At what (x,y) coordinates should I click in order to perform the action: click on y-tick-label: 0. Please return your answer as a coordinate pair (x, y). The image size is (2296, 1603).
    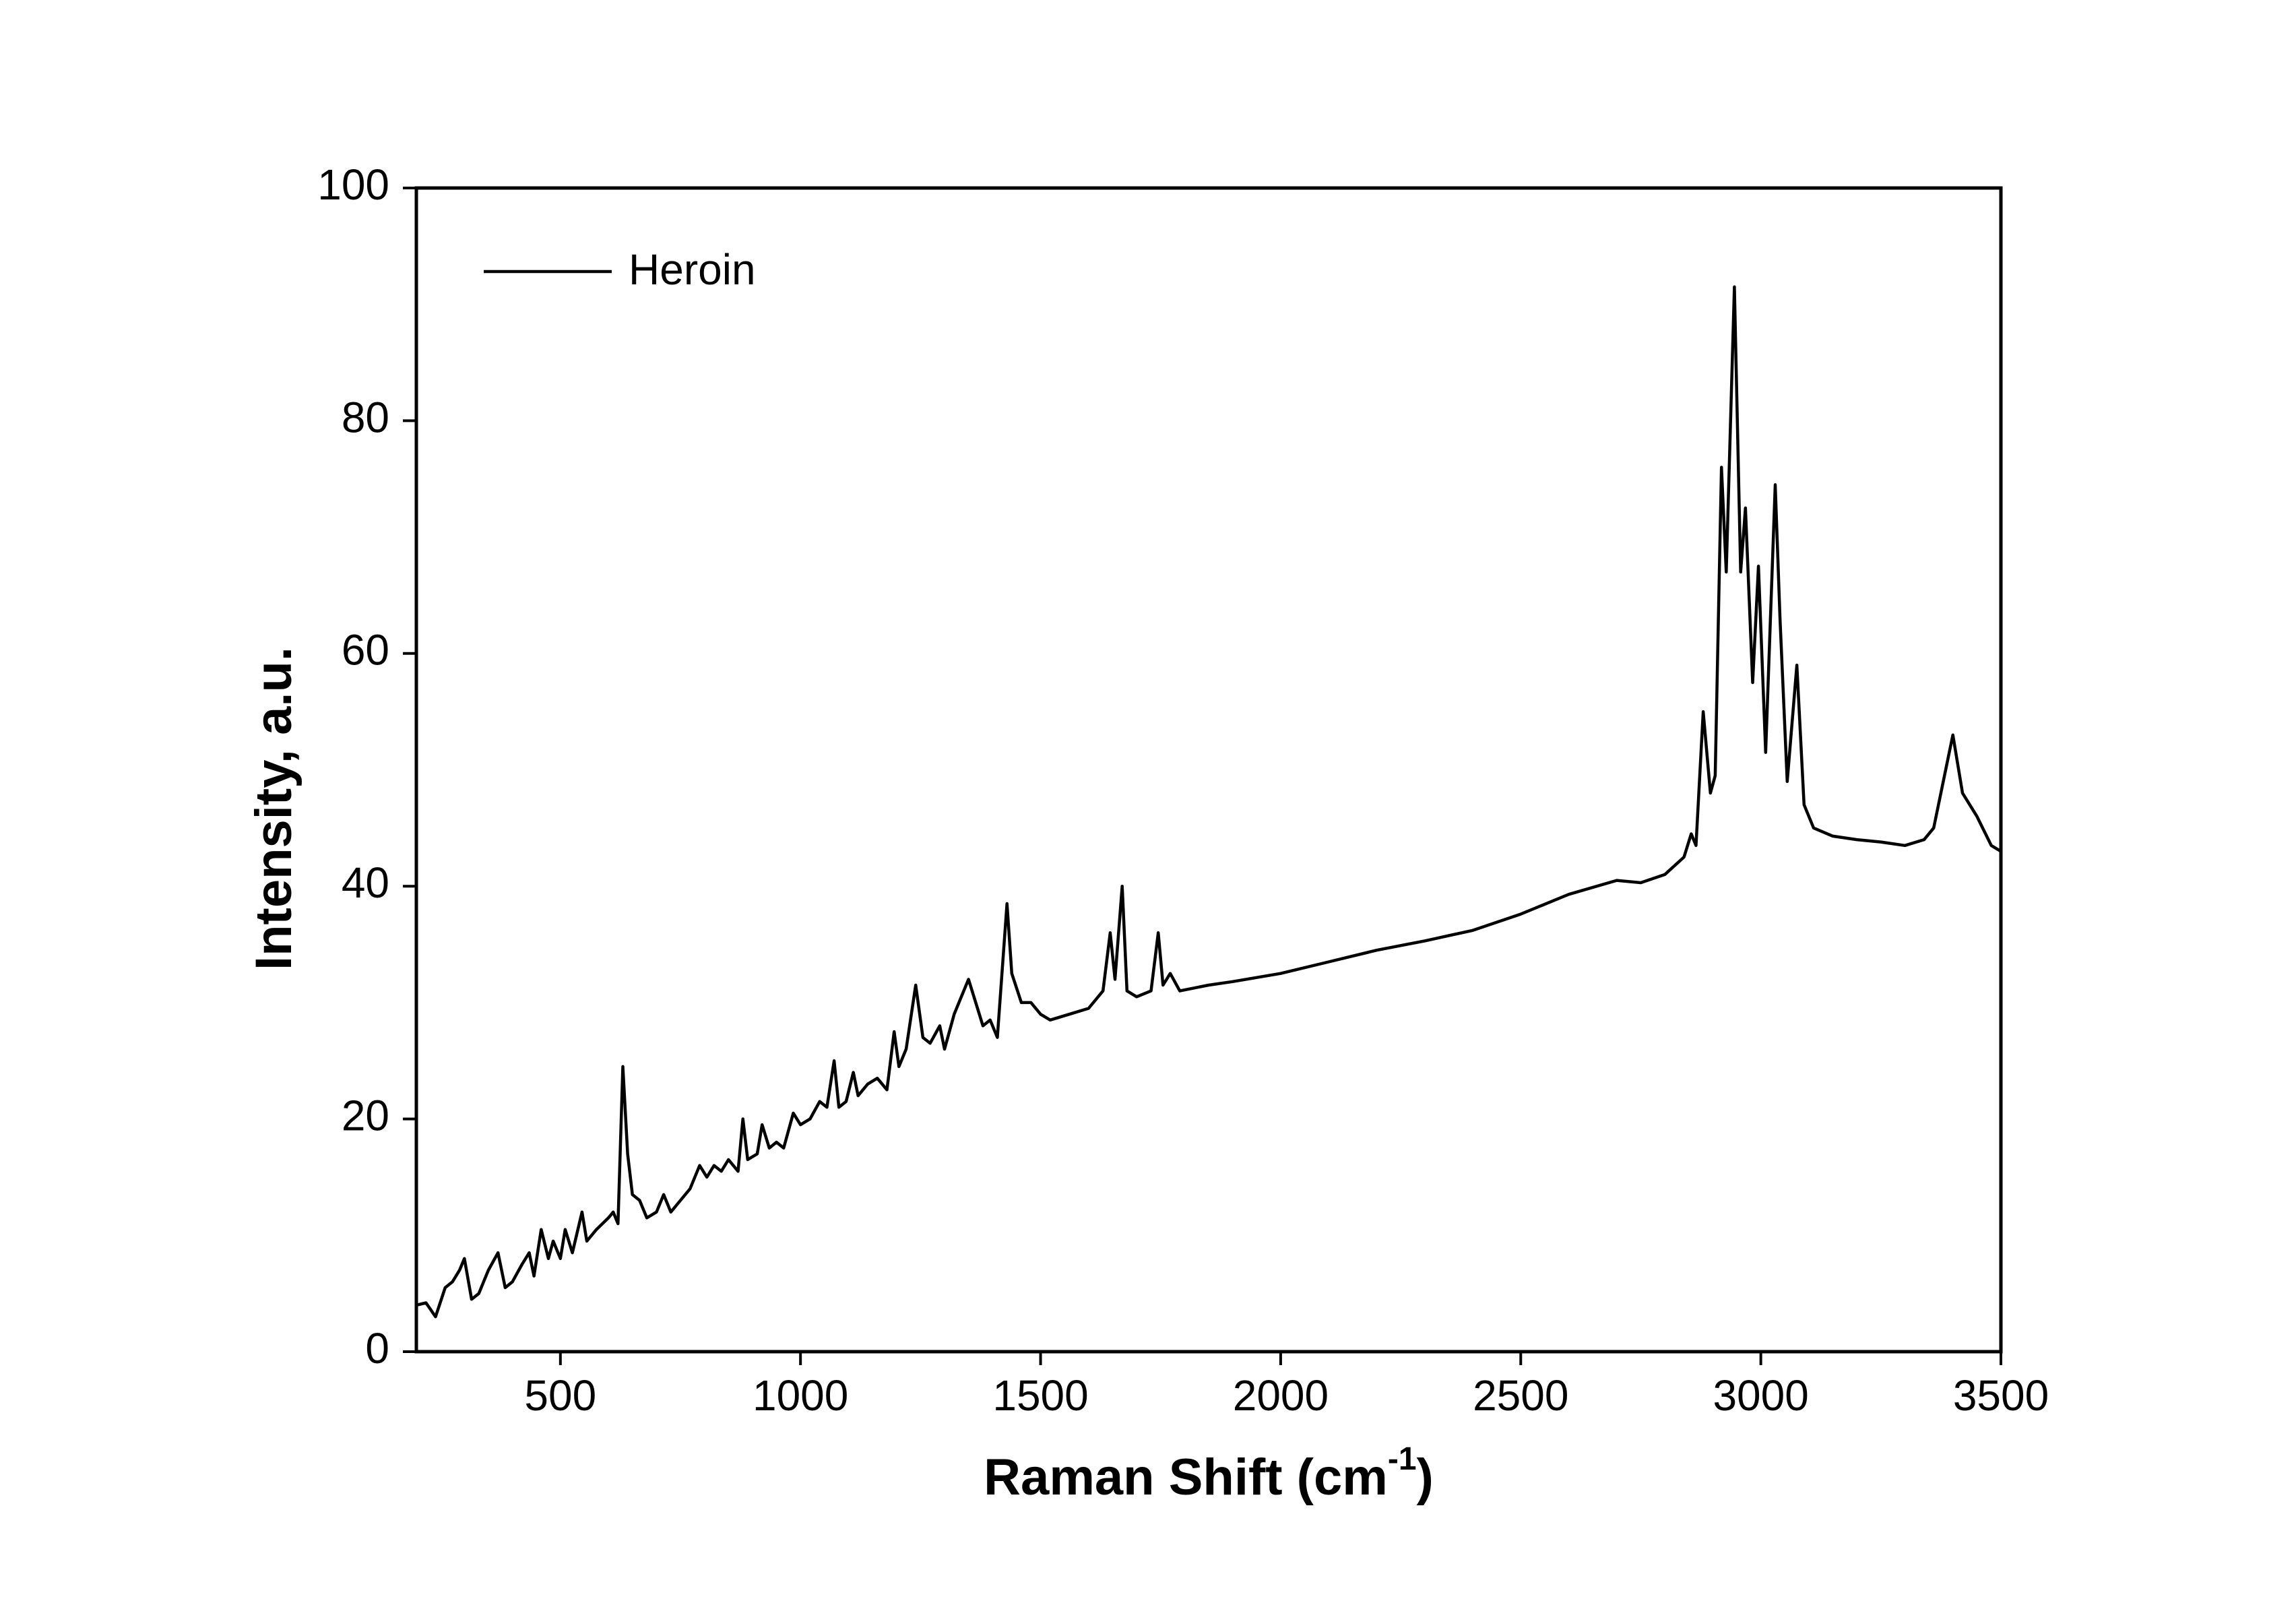
    Looking at the image, I should click on (377, 1348).